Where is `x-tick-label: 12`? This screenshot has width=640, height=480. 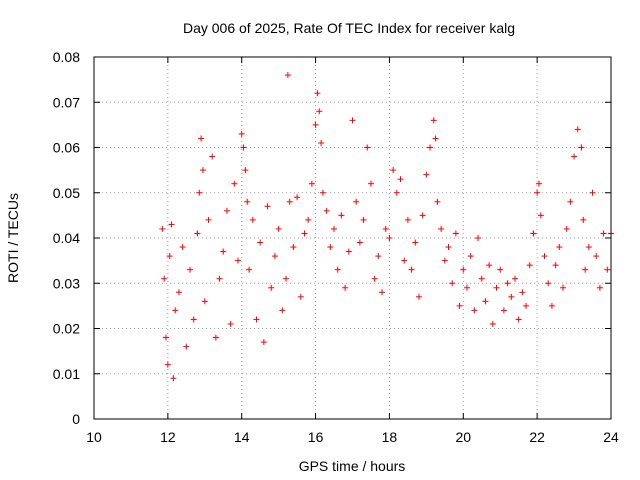
x-tick-label: 12 is located at coordinates (168, 437).